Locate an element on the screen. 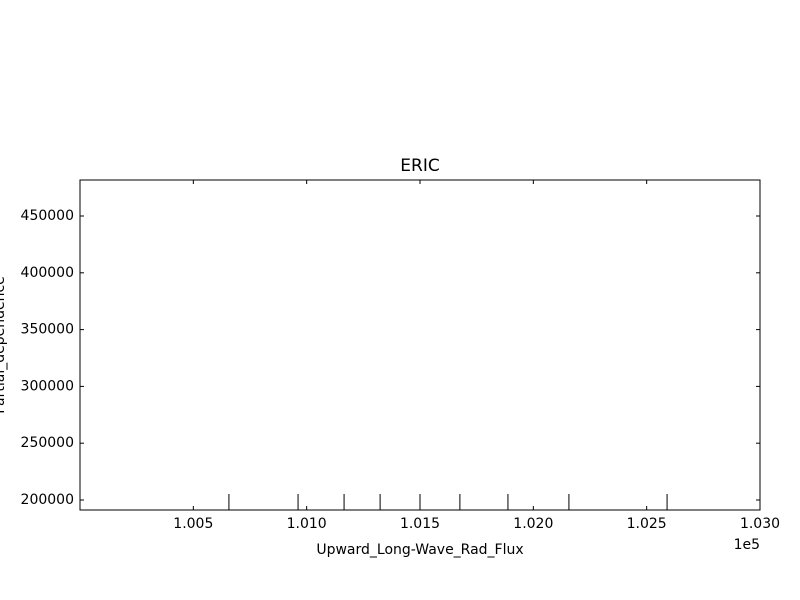  x-tick-label: 1.030 is located at coordinates (760, 524).